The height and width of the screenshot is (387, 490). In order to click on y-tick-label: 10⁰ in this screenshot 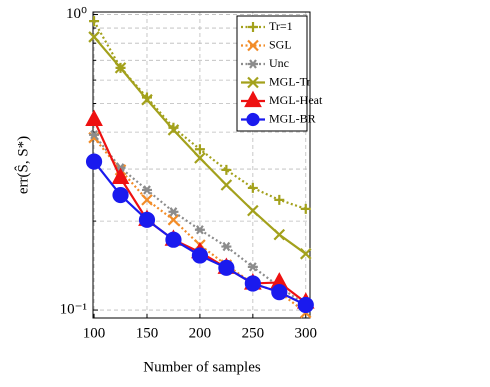, I will do `click(76, 14)`.